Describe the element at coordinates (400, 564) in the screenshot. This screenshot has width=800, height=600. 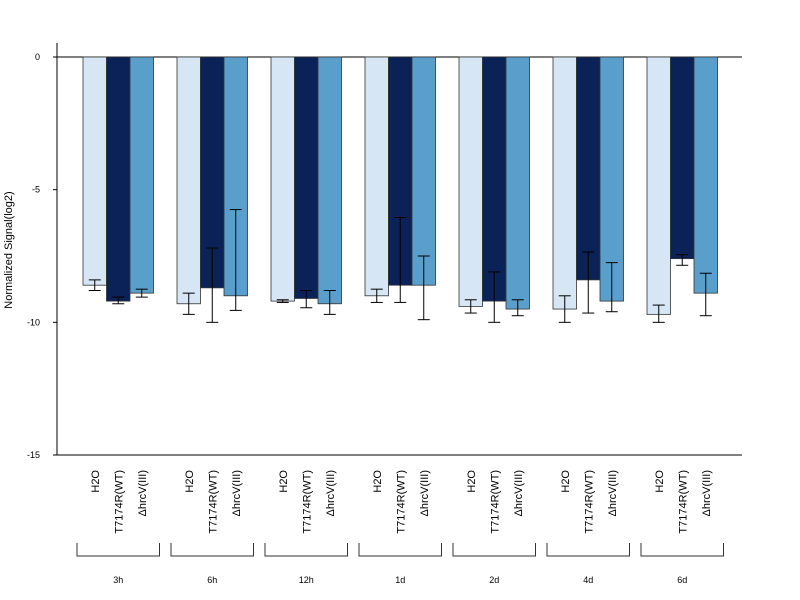
I see `group-labels: 3h 6h 12h 1d 2d 4d 6d` at that location.